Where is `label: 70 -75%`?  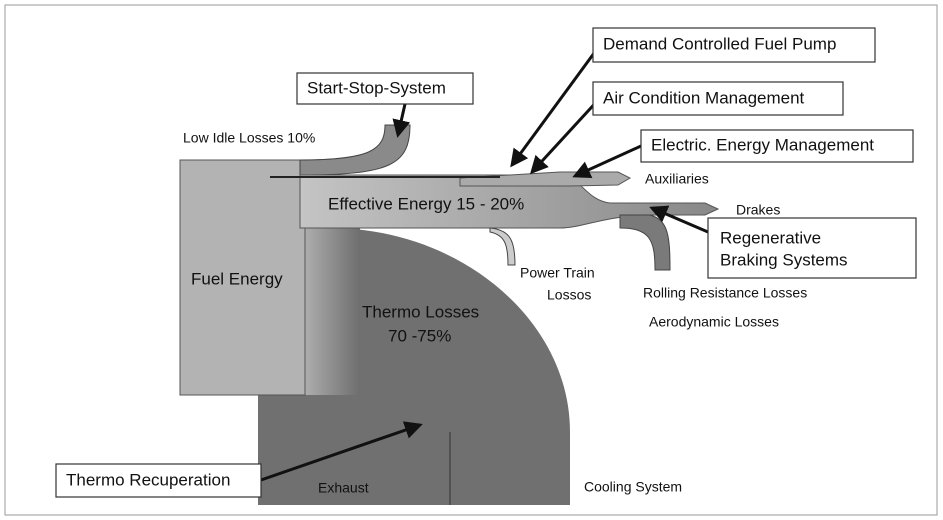 label: 70 -75% is located at coordinates (419, 335).